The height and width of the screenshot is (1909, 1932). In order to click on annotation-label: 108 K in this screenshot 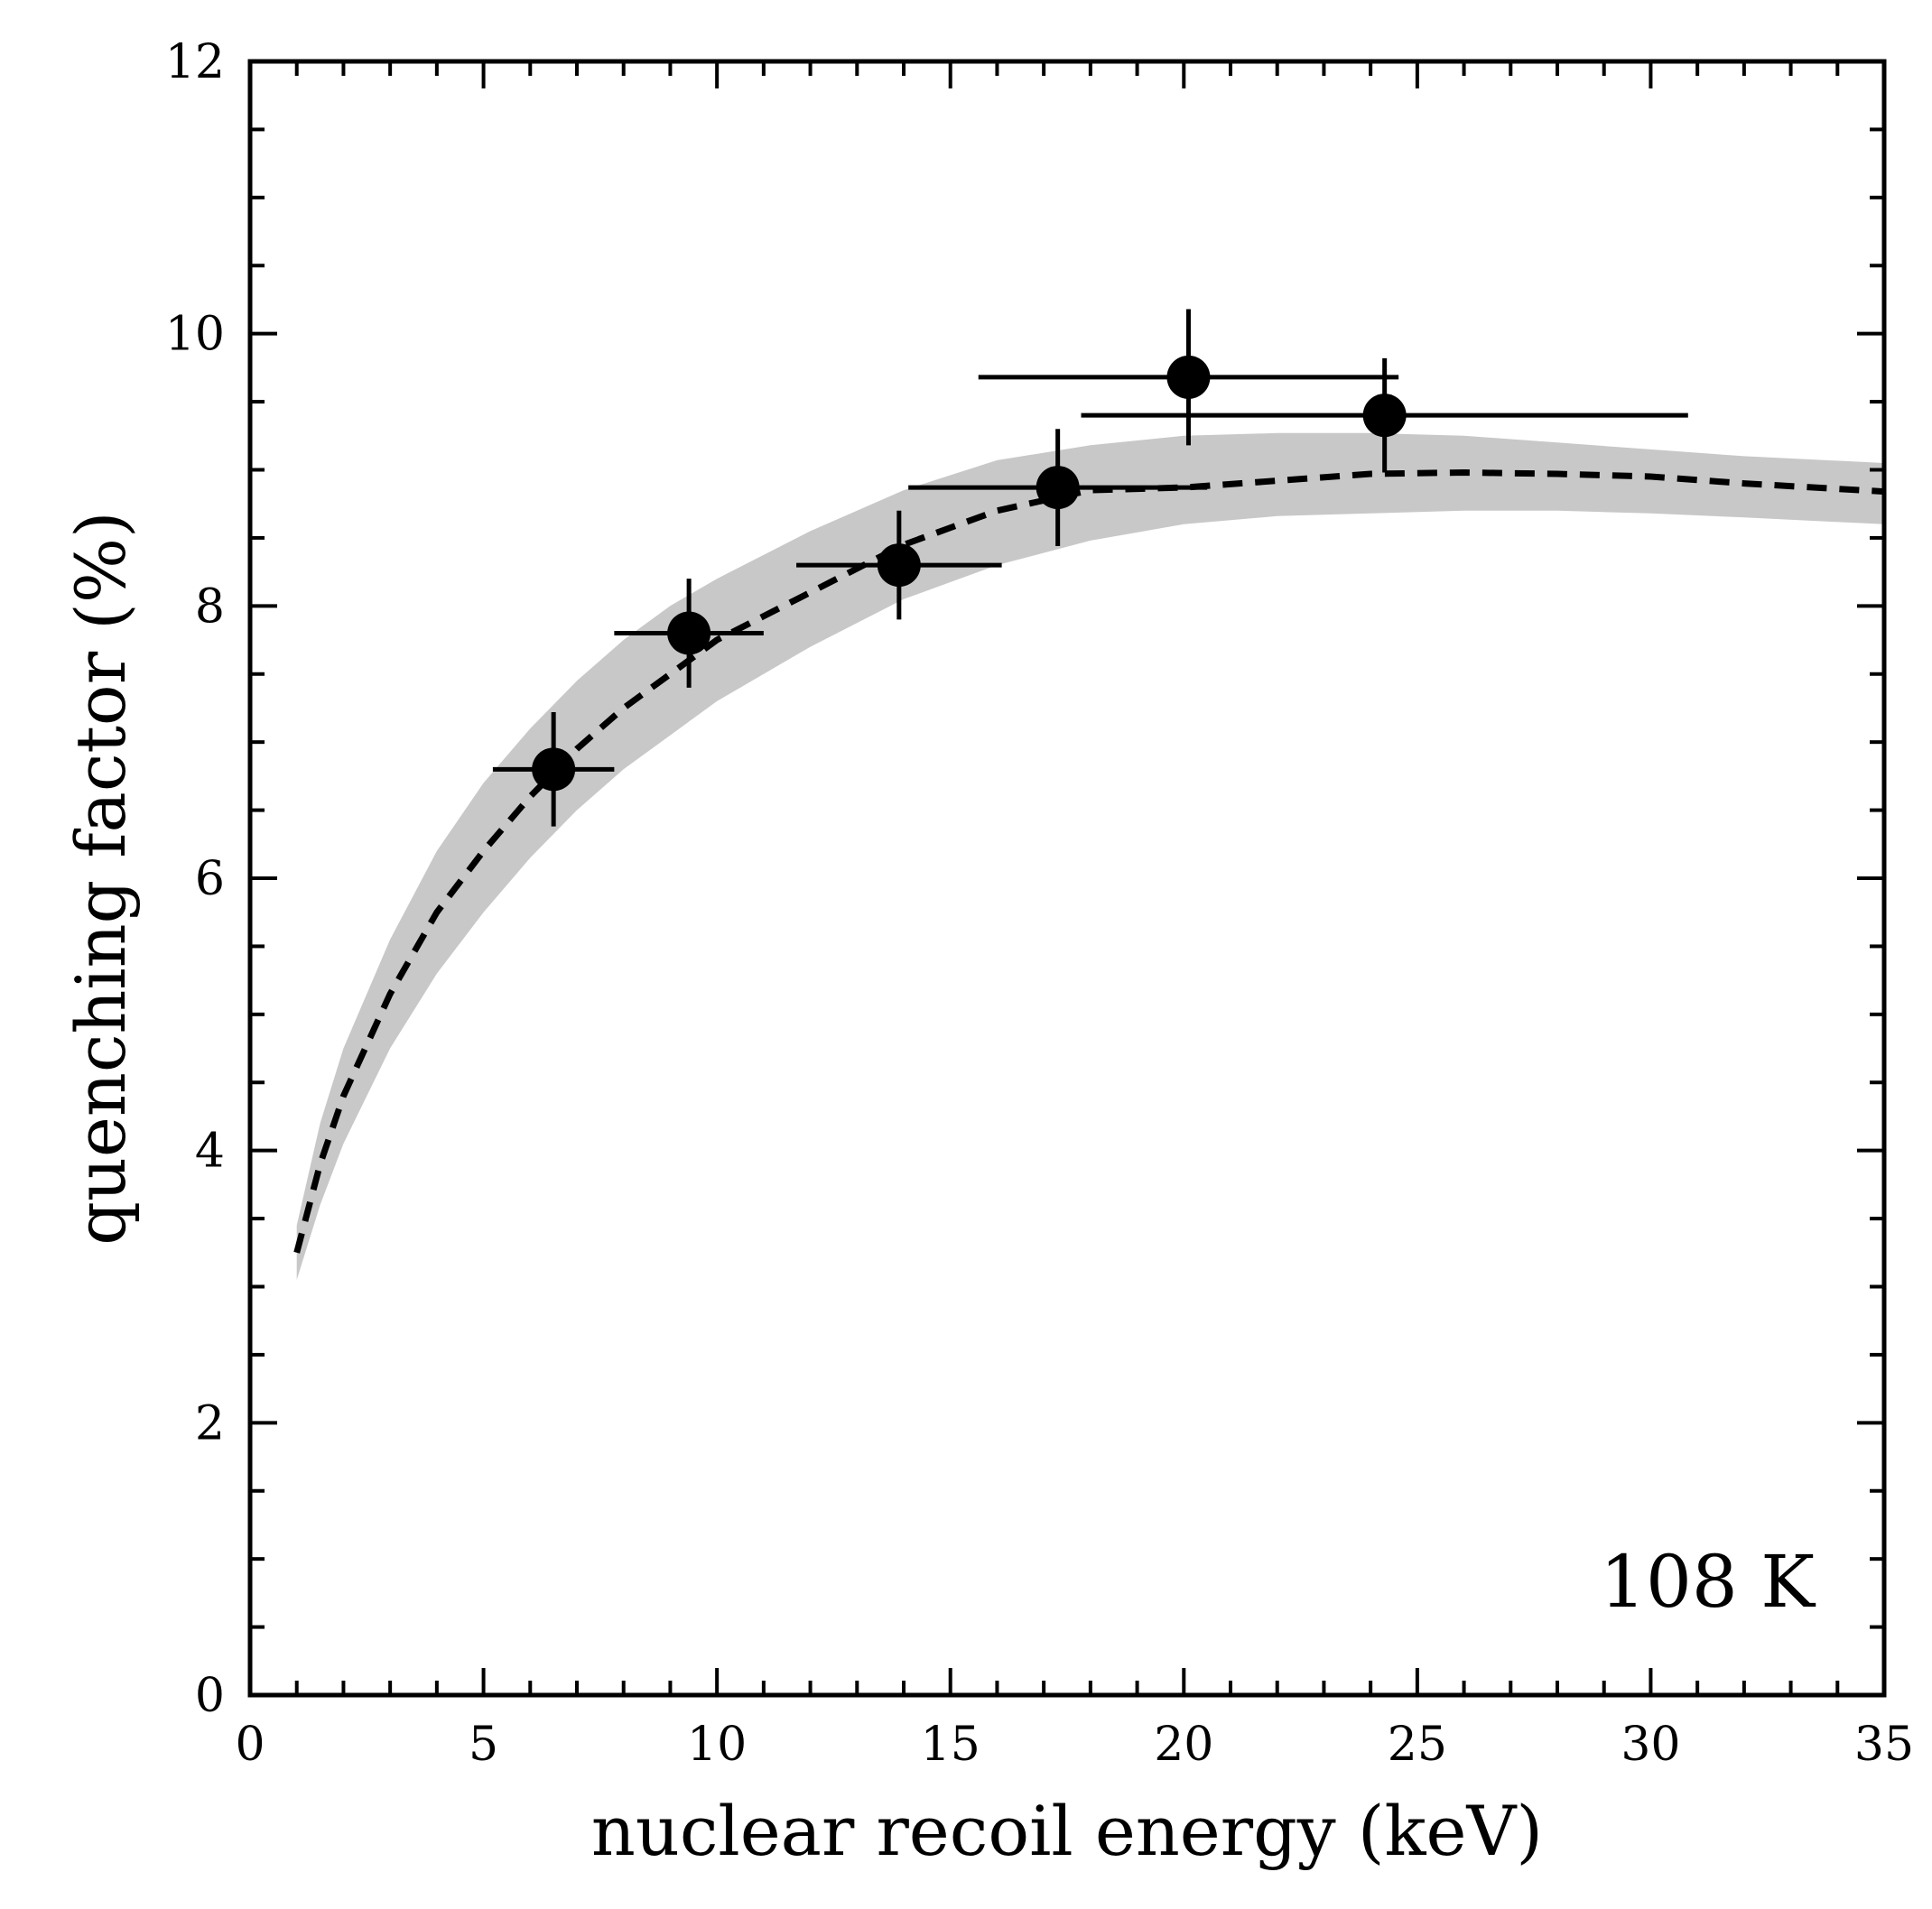, I will do `click(1708, 1582)`.